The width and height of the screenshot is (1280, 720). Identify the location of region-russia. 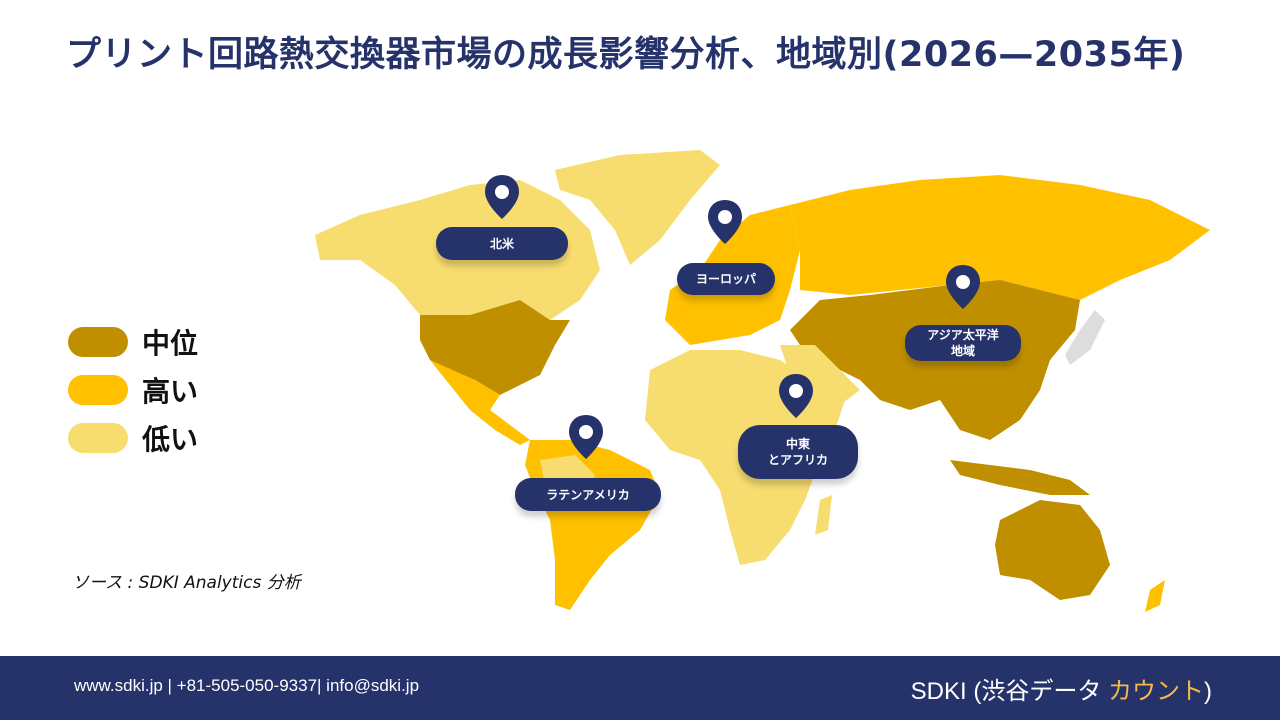
(1000, 237).